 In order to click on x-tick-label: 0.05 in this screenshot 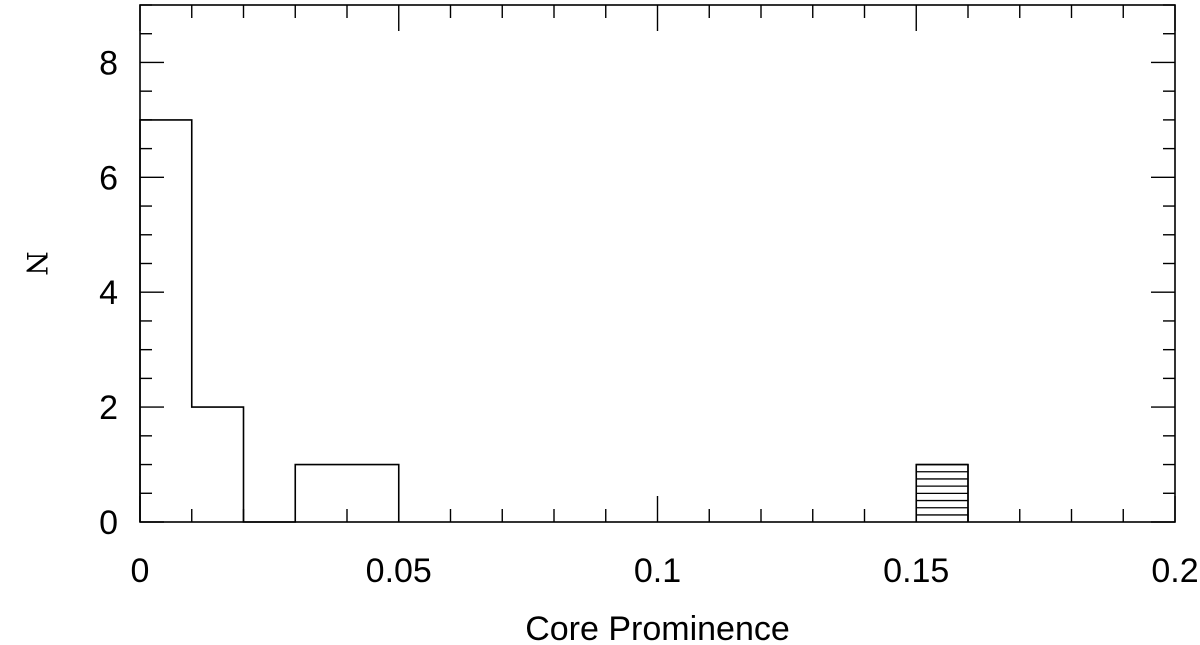, I will do `click(399, 571)`.